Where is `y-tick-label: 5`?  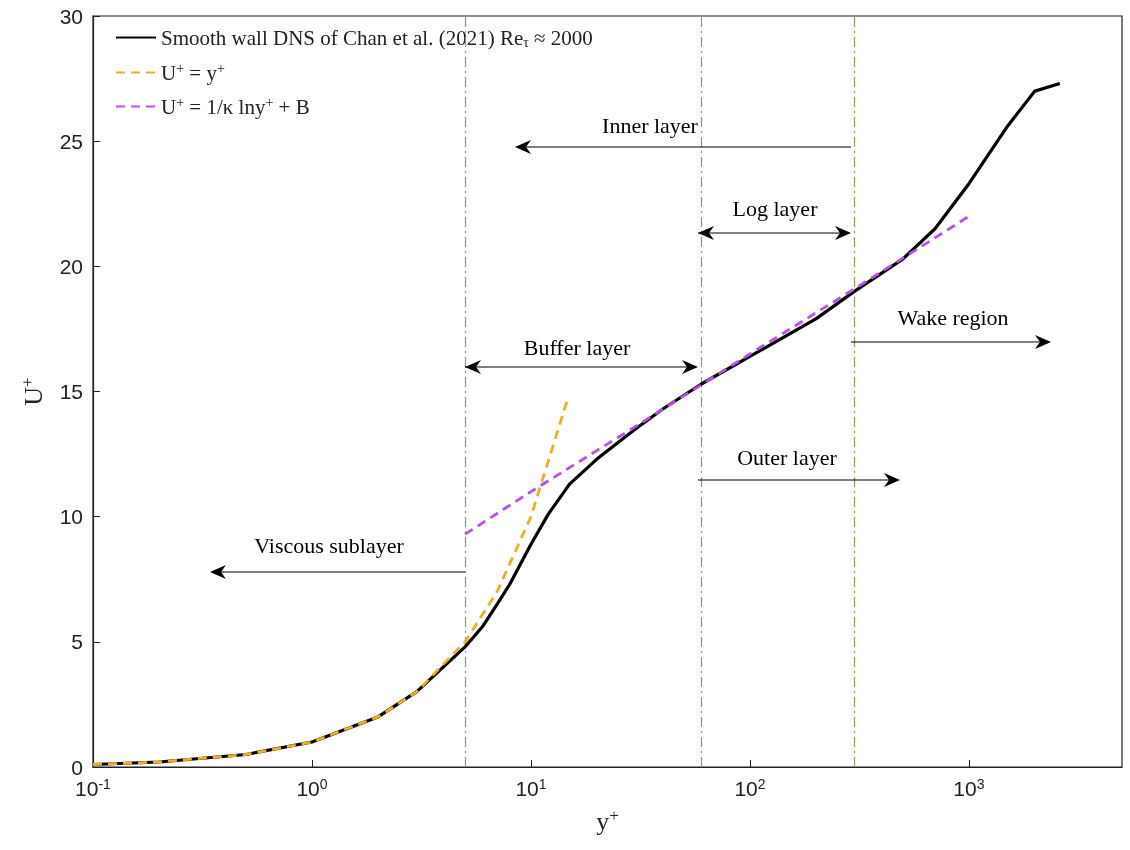 y-tick-label: 5 is located at coordinates (77, 642).